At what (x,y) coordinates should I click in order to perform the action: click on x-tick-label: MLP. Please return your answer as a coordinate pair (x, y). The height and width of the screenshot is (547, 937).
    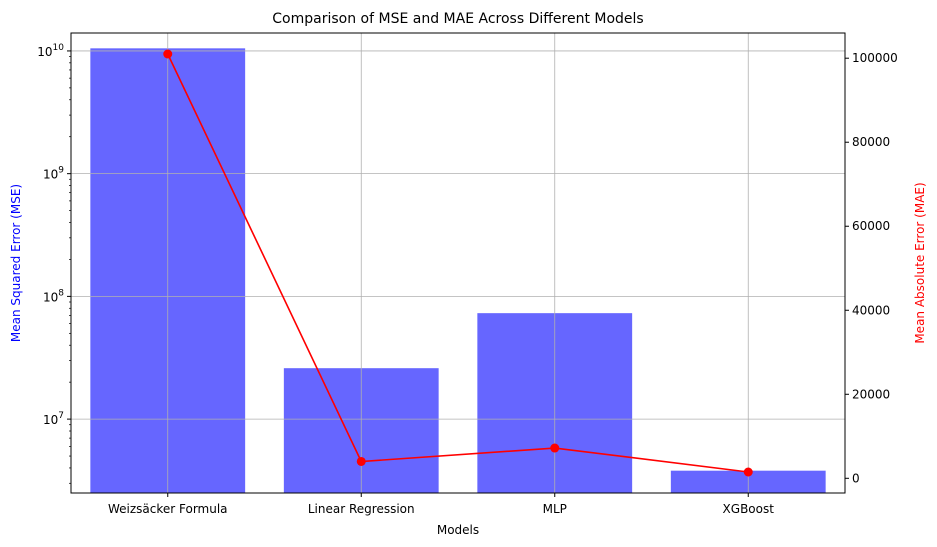
    Looking at the image, I should click on (555, 509).